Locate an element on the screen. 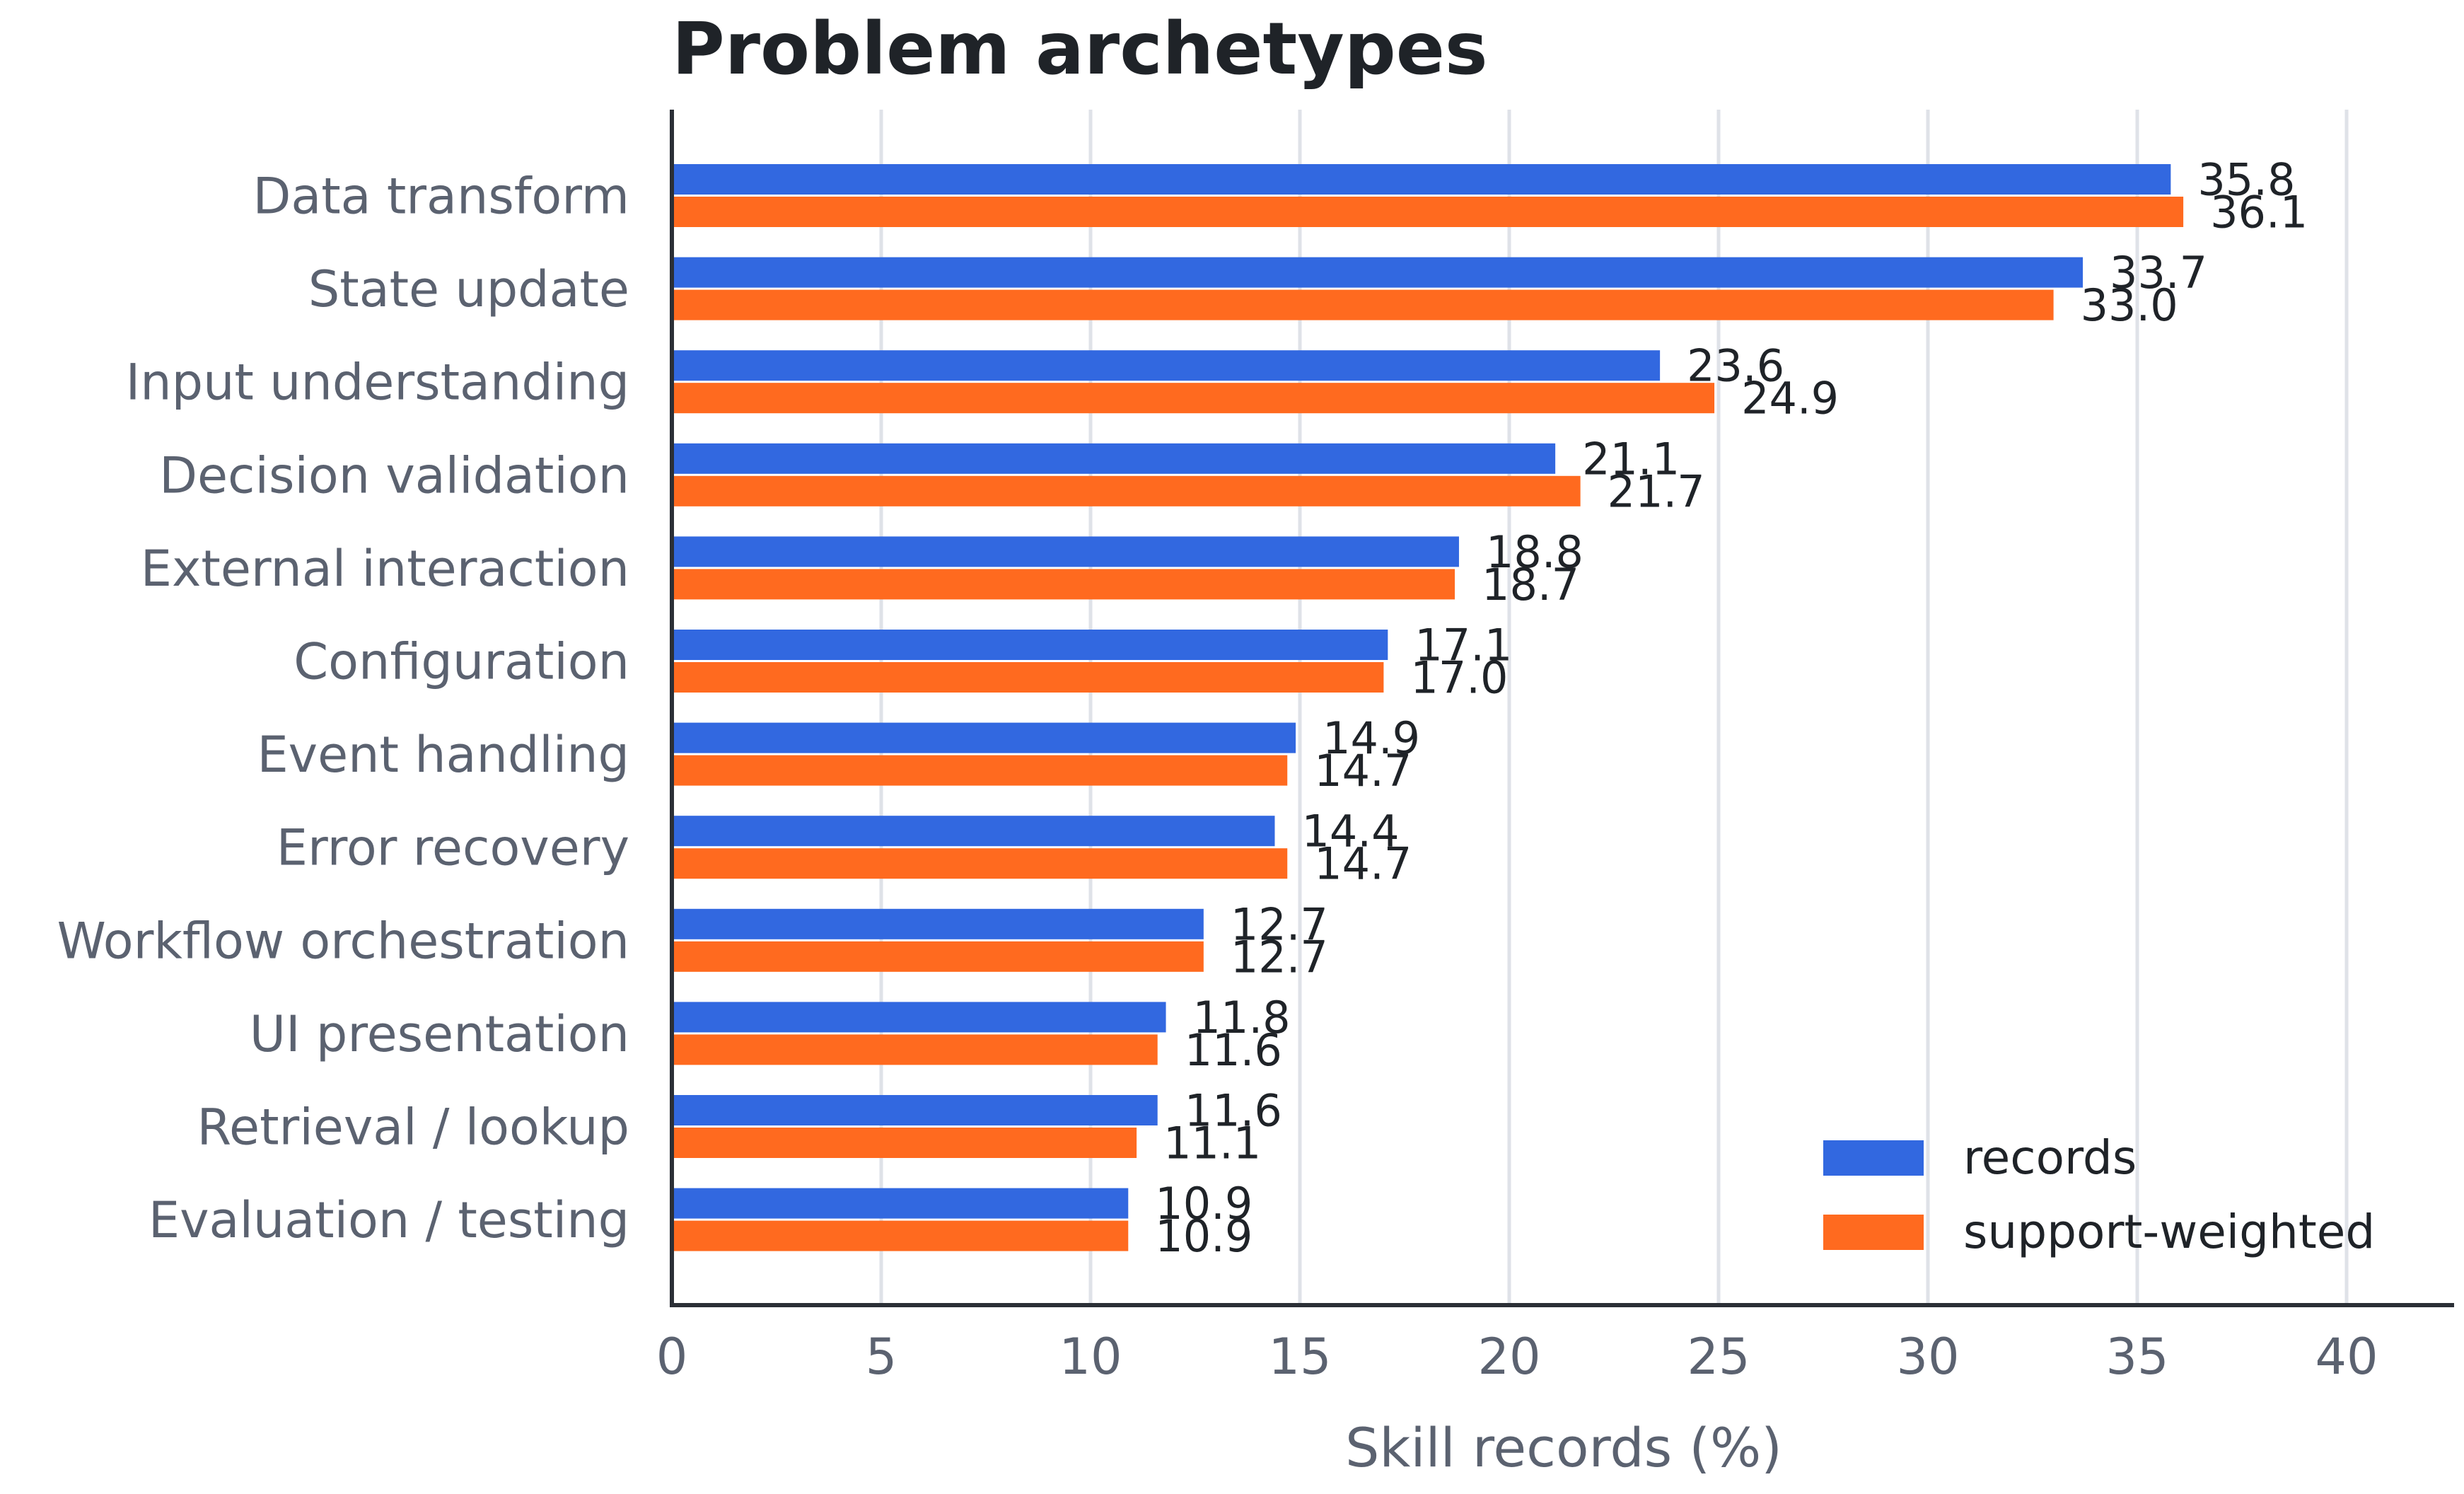 This screenshot has height=1494, width=2464. value-label: 21.7 is located at coordinates (1656, 491).